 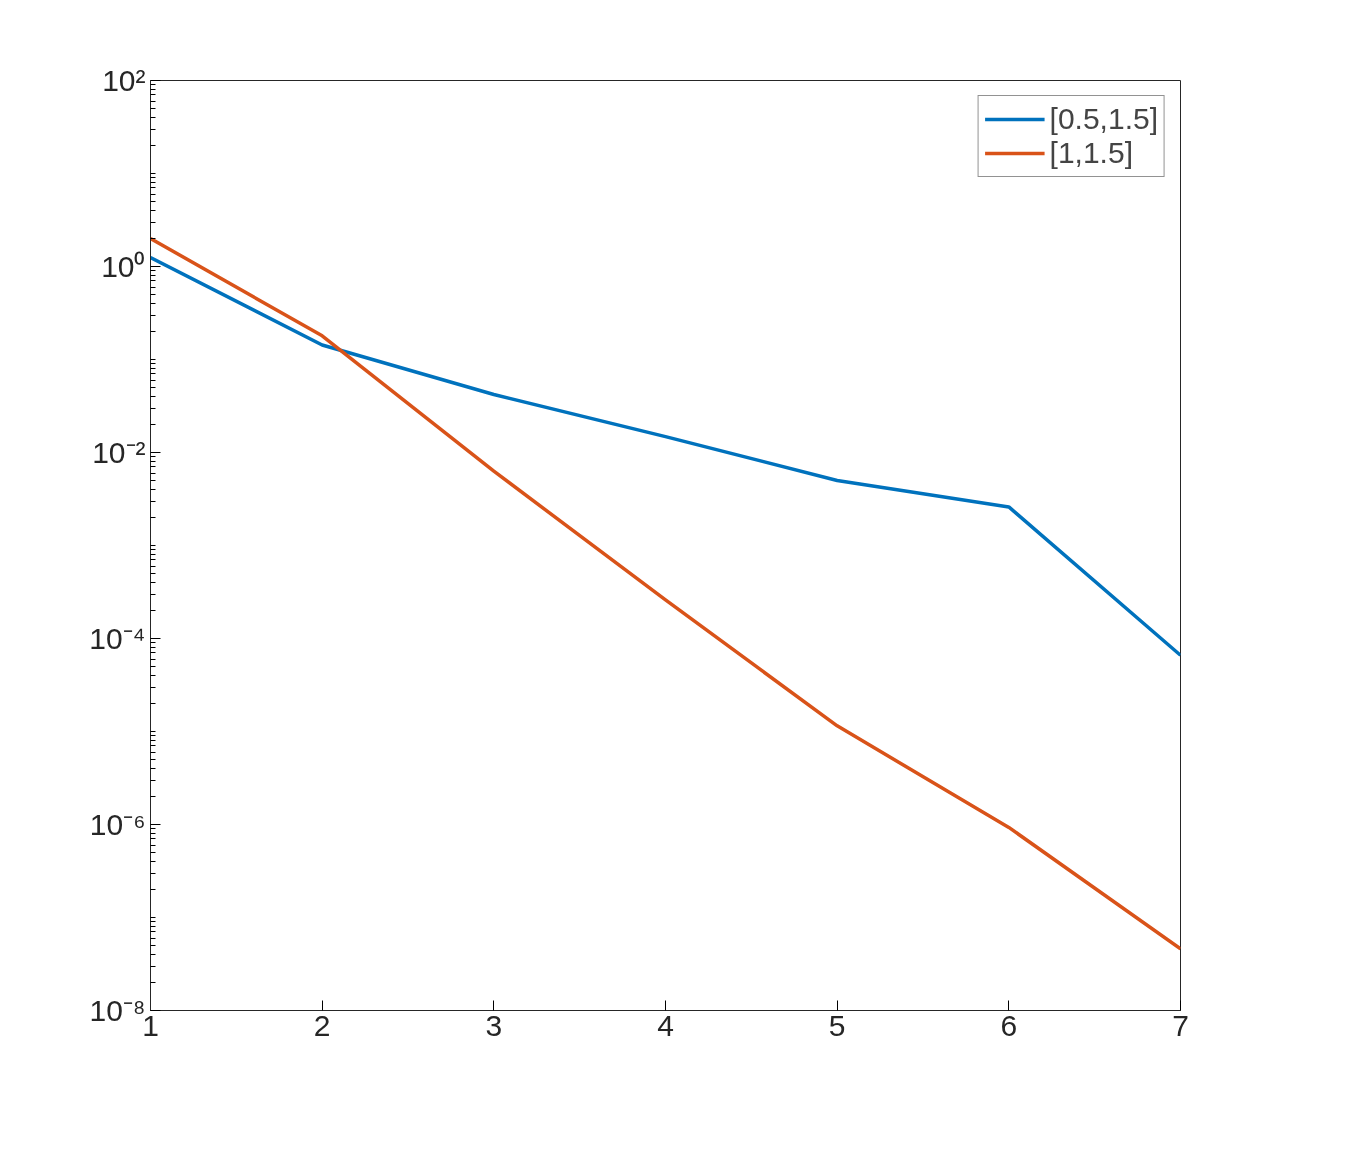 I want to click on y-tick-label: 10⁻⁴, so click(x=117, y=638).